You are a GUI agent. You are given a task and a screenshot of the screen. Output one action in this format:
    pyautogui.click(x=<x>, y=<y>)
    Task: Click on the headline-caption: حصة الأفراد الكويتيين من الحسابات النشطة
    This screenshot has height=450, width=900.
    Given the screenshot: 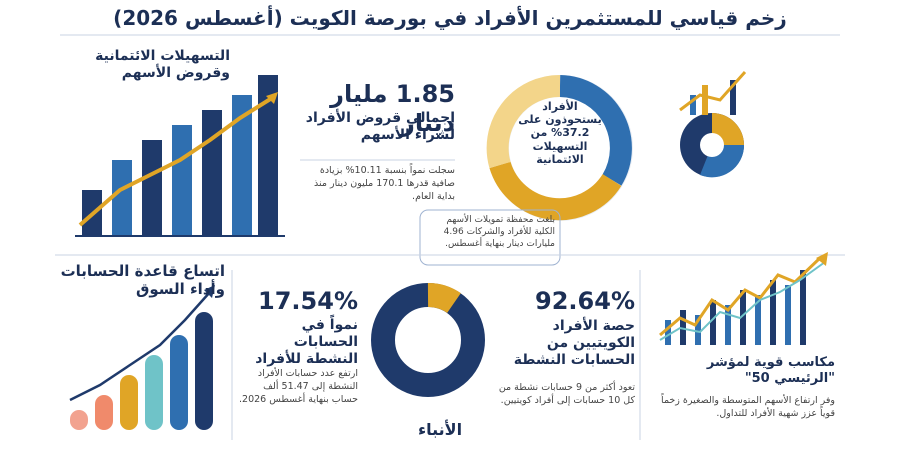 What is the action you would take?
    pyautogui.click(x=574, y=343)
    